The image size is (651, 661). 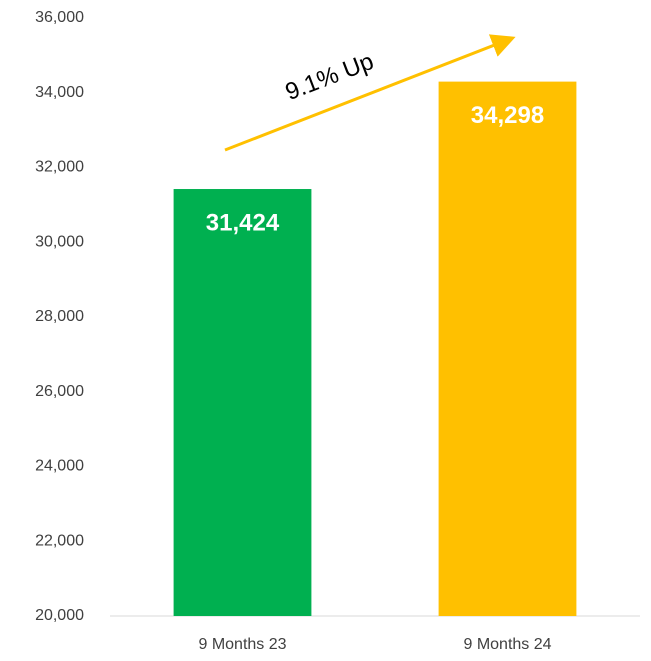 I want to click on y-tick-label: 26,000, so click(x=59, y=391).